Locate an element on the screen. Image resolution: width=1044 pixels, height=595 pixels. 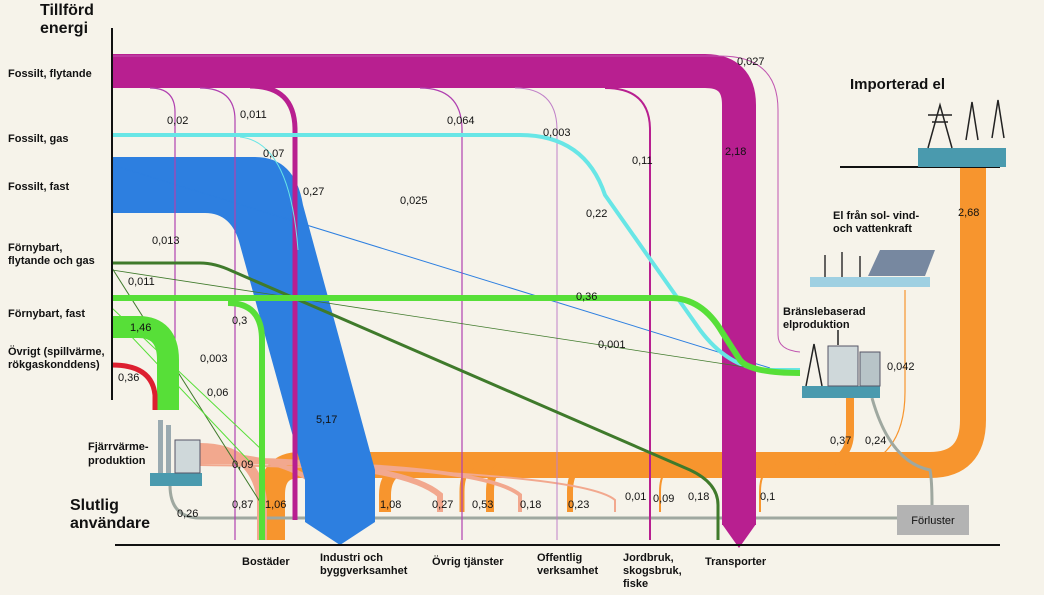
flow-value: 0,53 is located at coordinates (482, 505).